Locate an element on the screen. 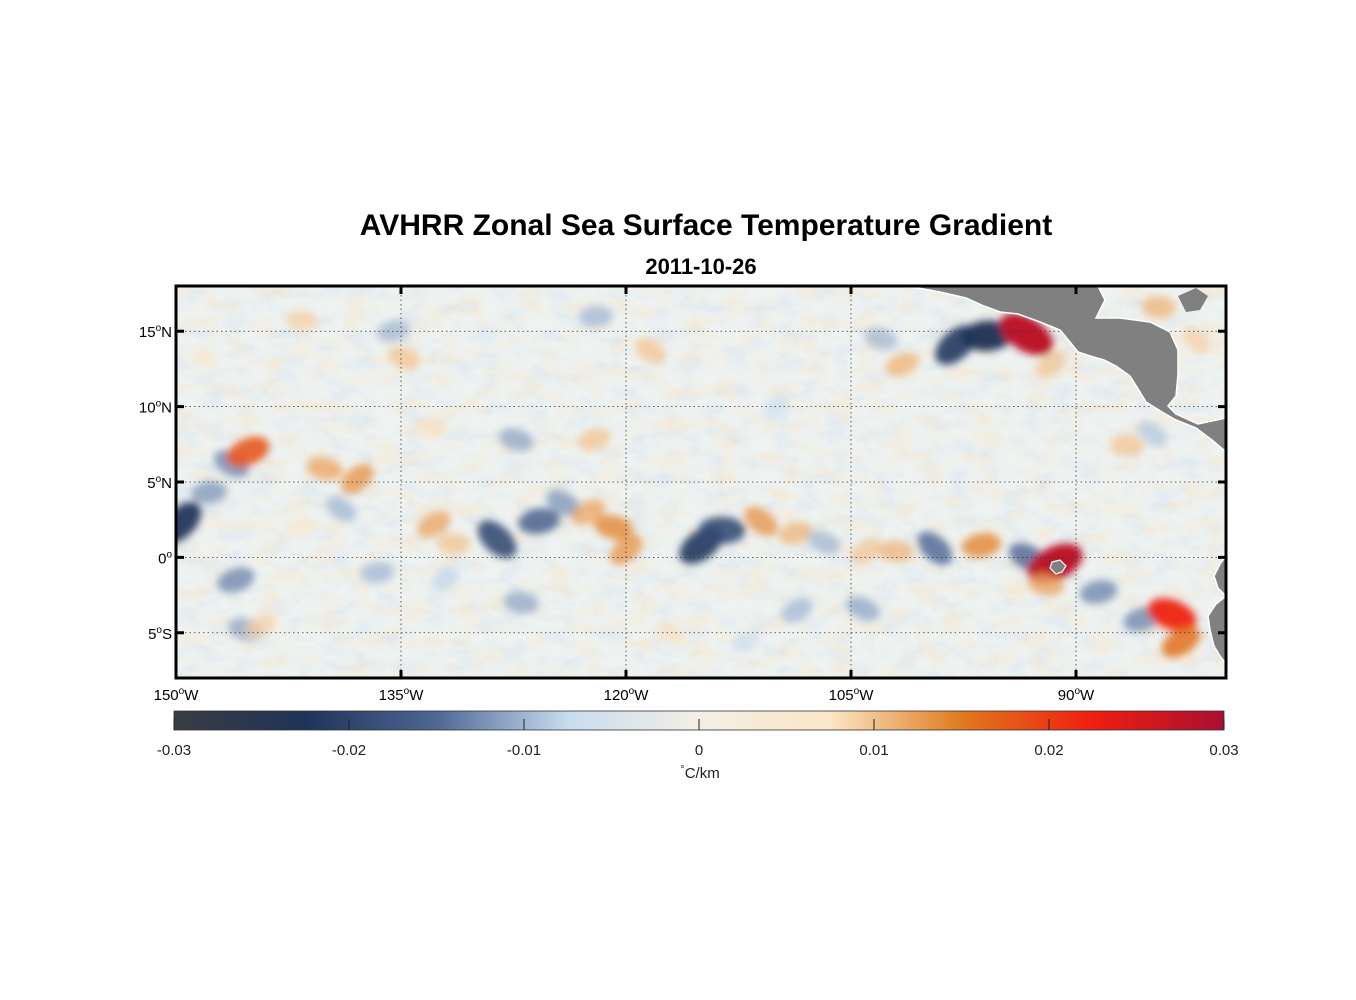 This screenshot has width=1356, height=1000. unit-text: C/km is located at coordinates (702, 773).